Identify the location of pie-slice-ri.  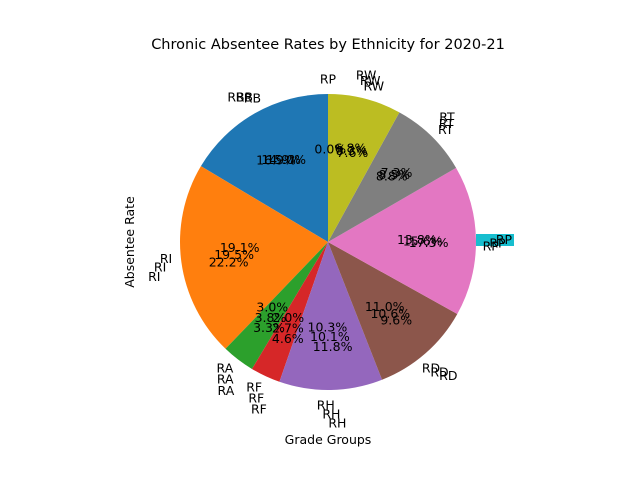
(254, 257).